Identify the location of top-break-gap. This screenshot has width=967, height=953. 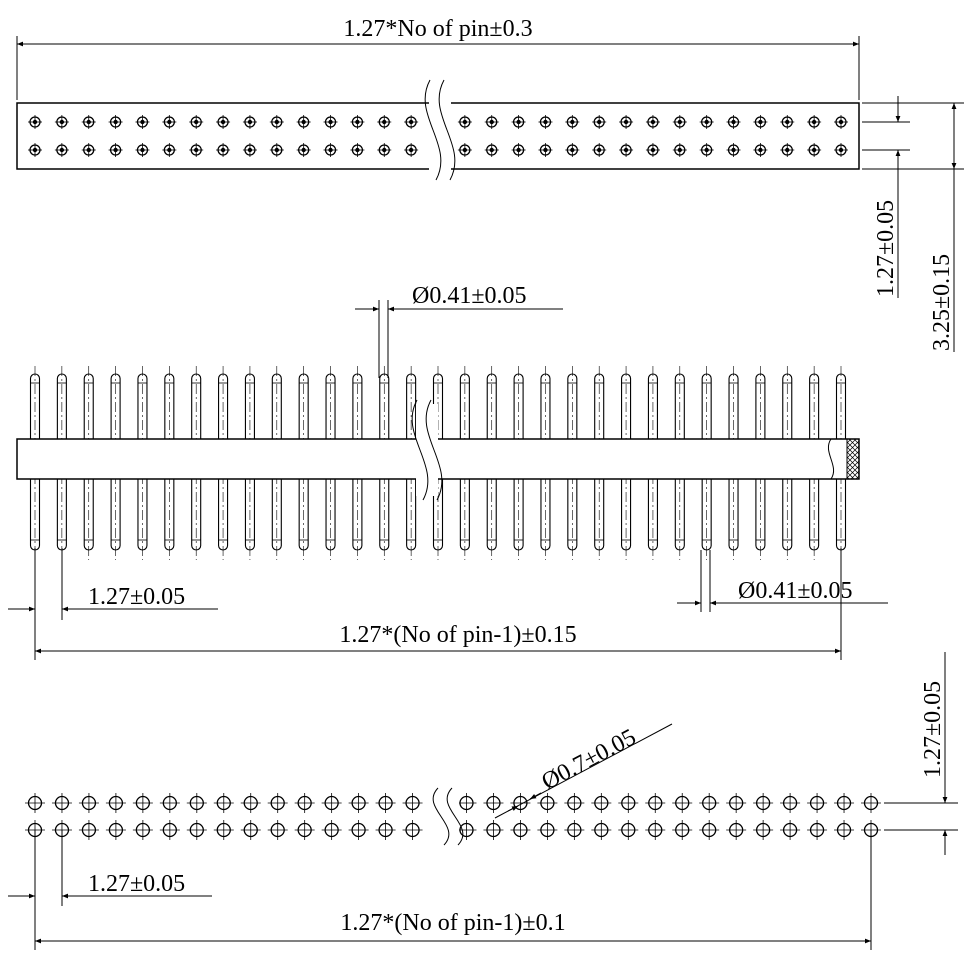
(440, 130).